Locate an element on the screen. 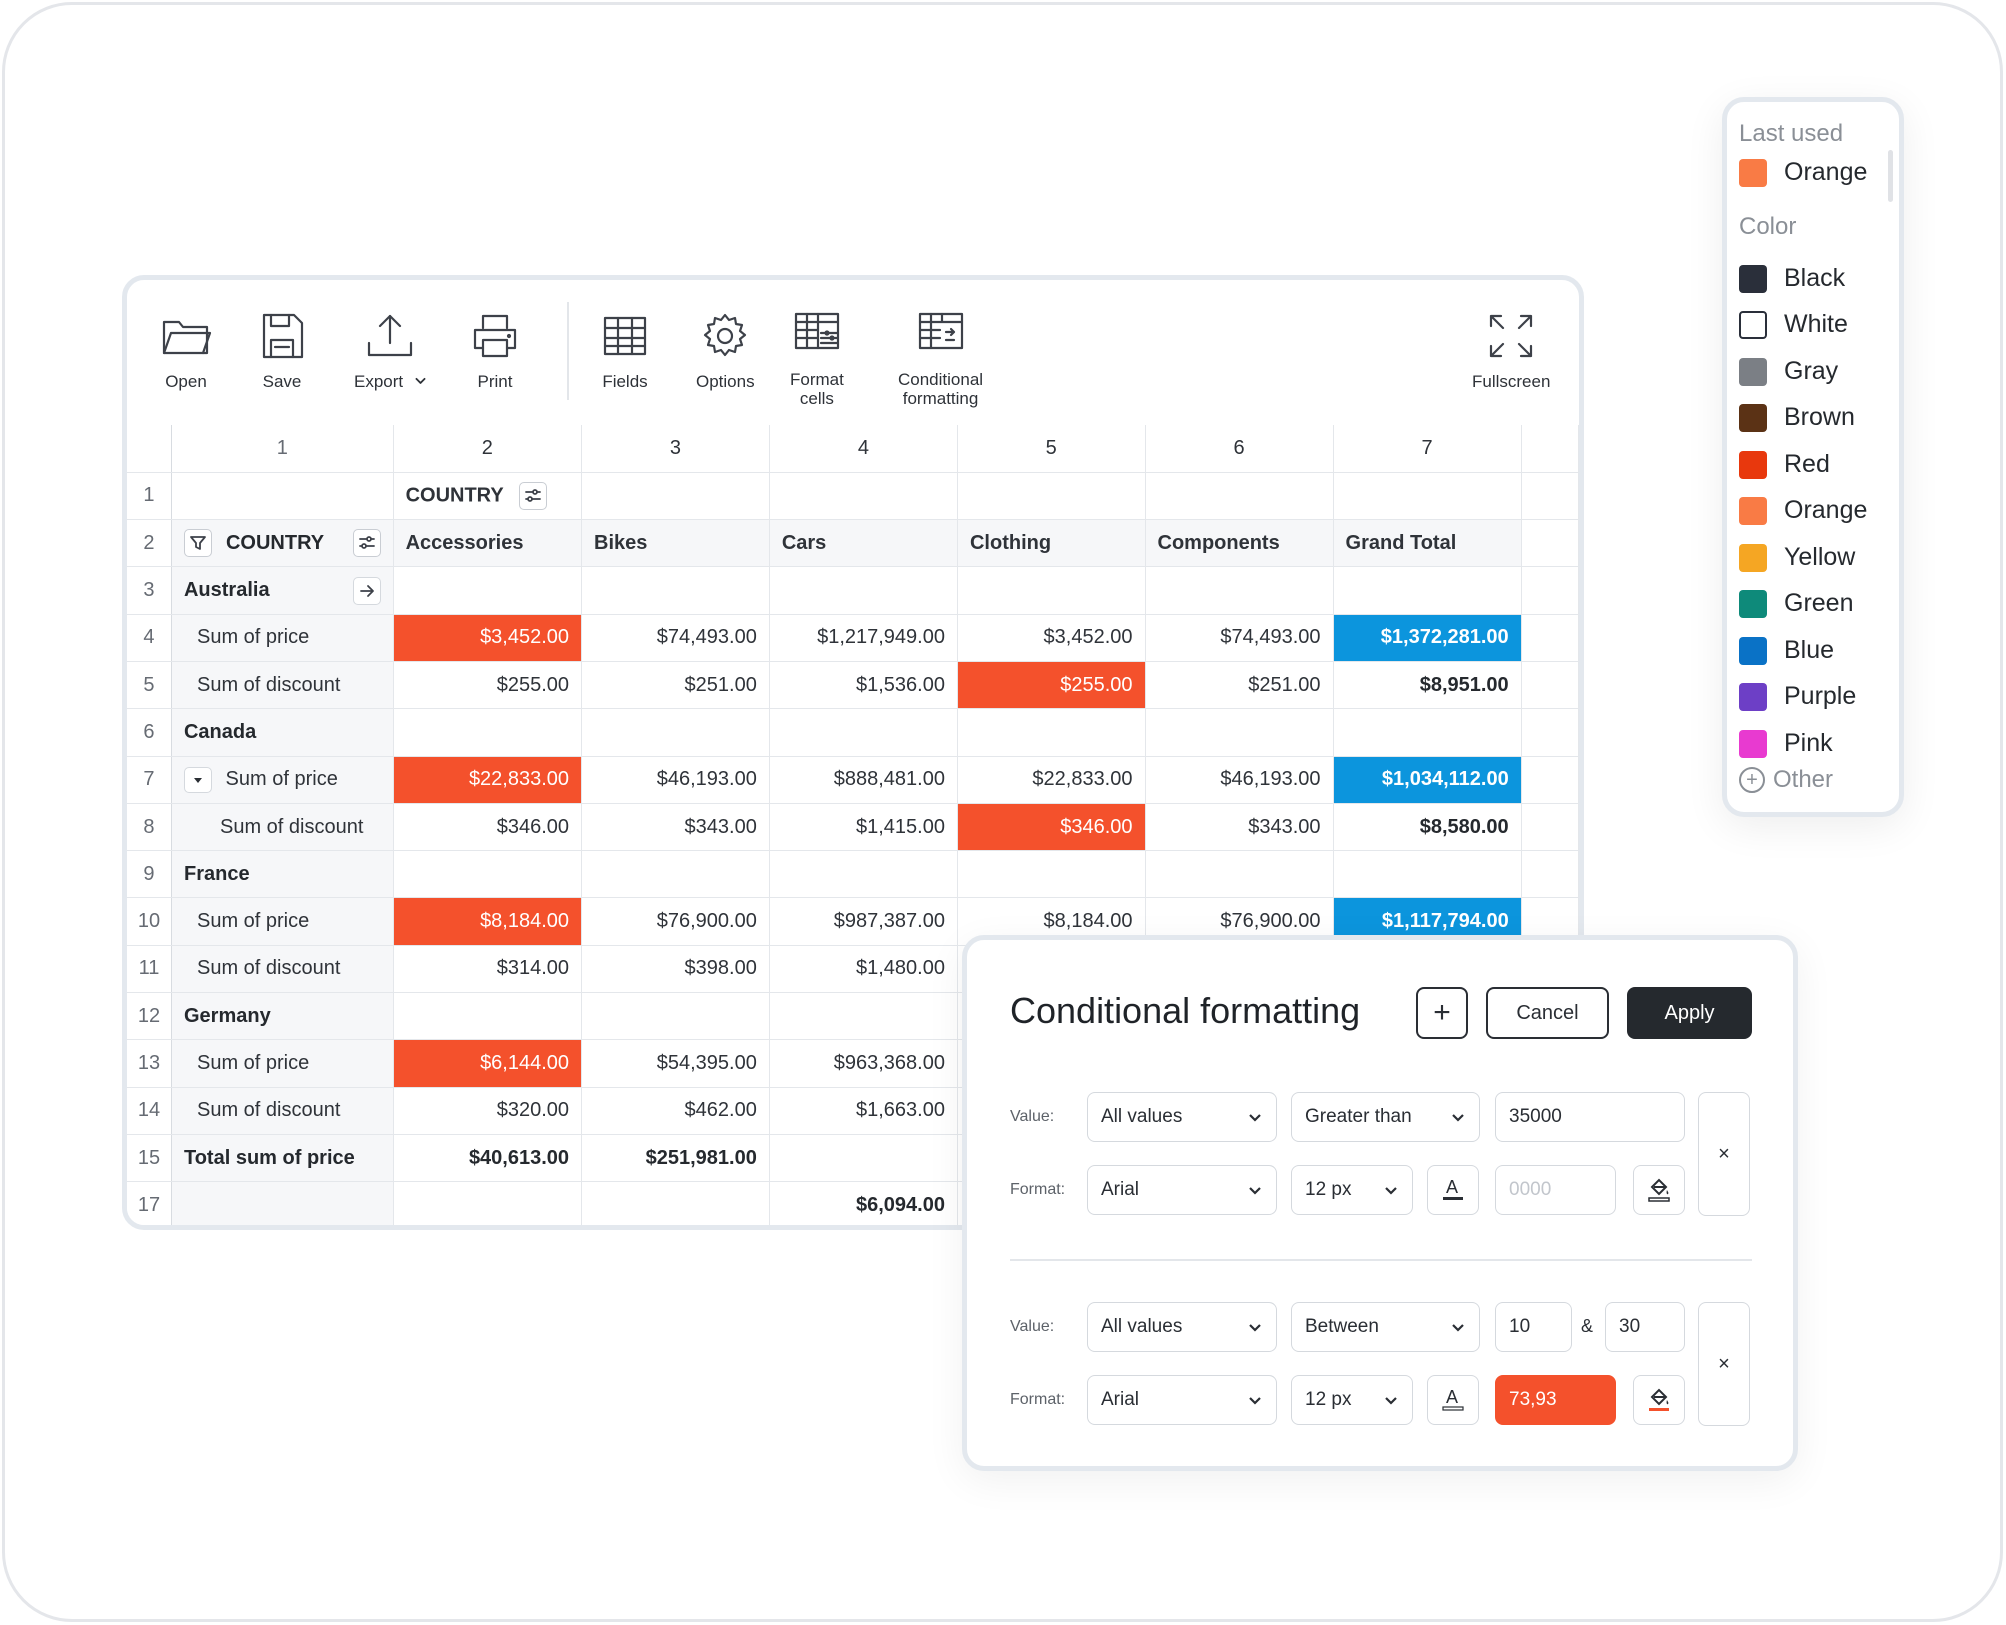 This screenshot has height=1625, width=2006. color-option-last-used: Orange is located at coordinates (1803, 172).